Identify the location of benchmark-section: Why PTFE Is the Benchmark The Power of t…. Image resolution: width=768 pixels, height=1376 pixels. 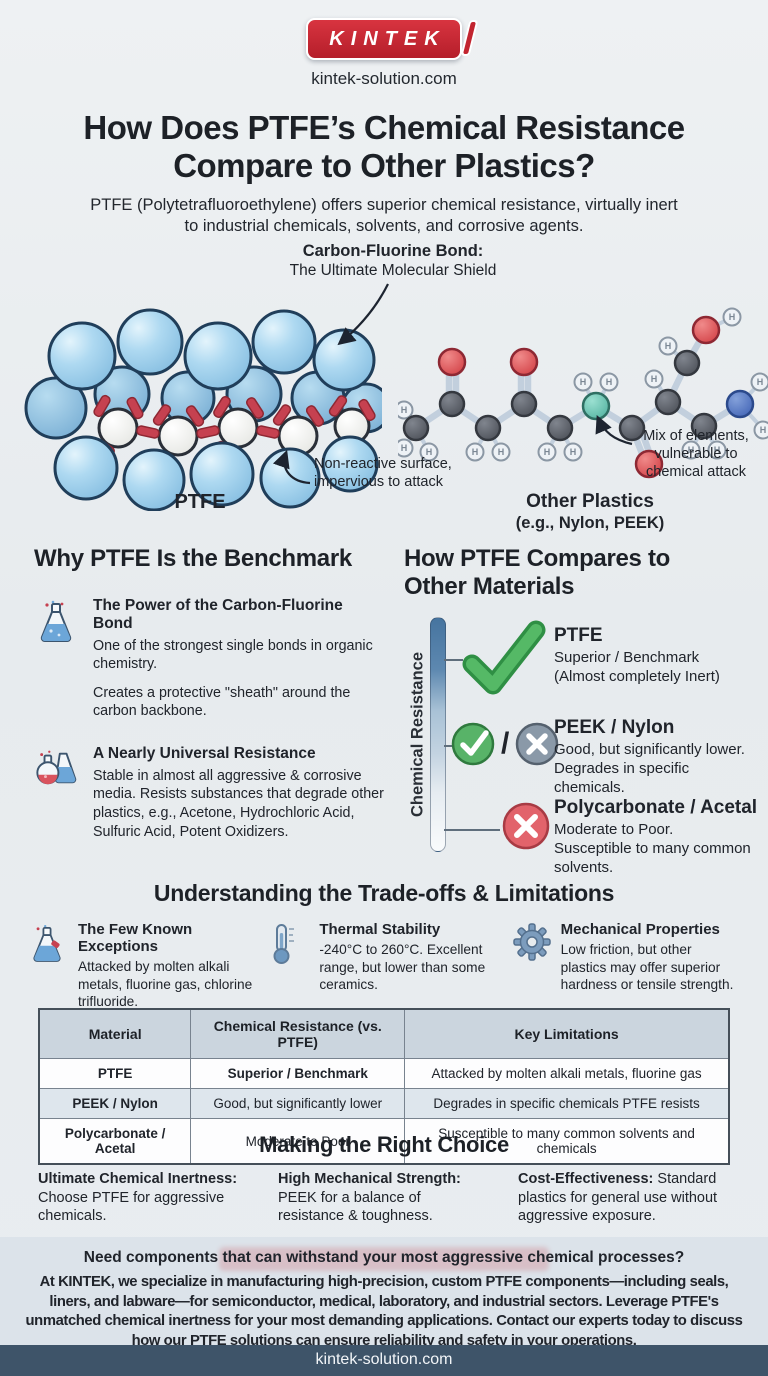
(210, 710).